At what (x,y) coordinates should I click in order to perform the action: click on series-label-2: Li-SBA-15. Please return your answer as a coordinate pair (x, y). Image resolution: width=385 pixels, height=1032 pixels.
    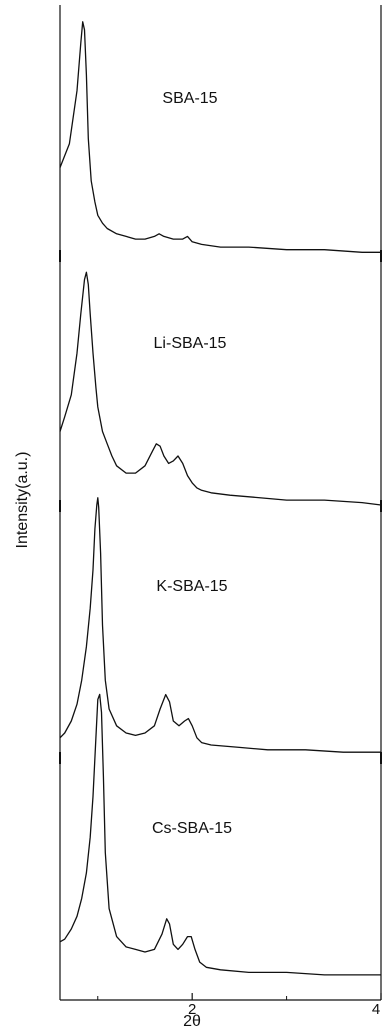
    Looking at the image, I should click on (190, 343).